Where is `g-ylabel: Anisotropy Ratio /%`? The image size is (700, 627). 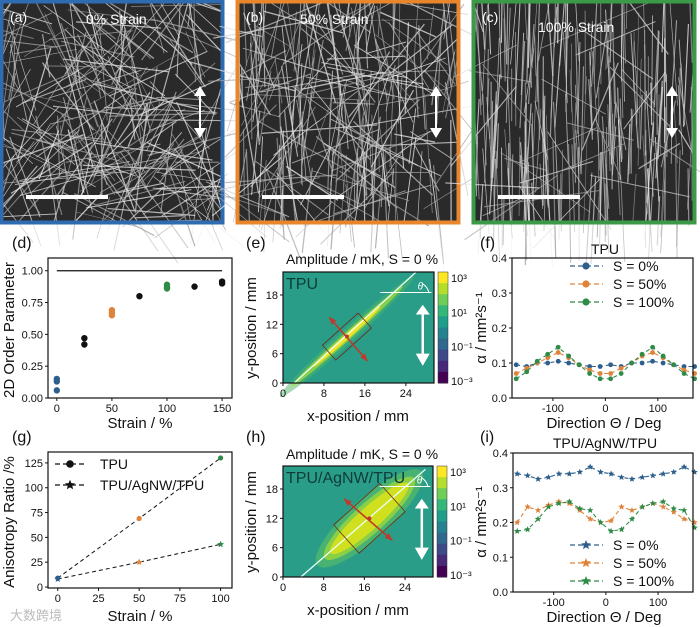
g-ylabel: Anisotropy Ratio /% is located at coordinates (9, 522).